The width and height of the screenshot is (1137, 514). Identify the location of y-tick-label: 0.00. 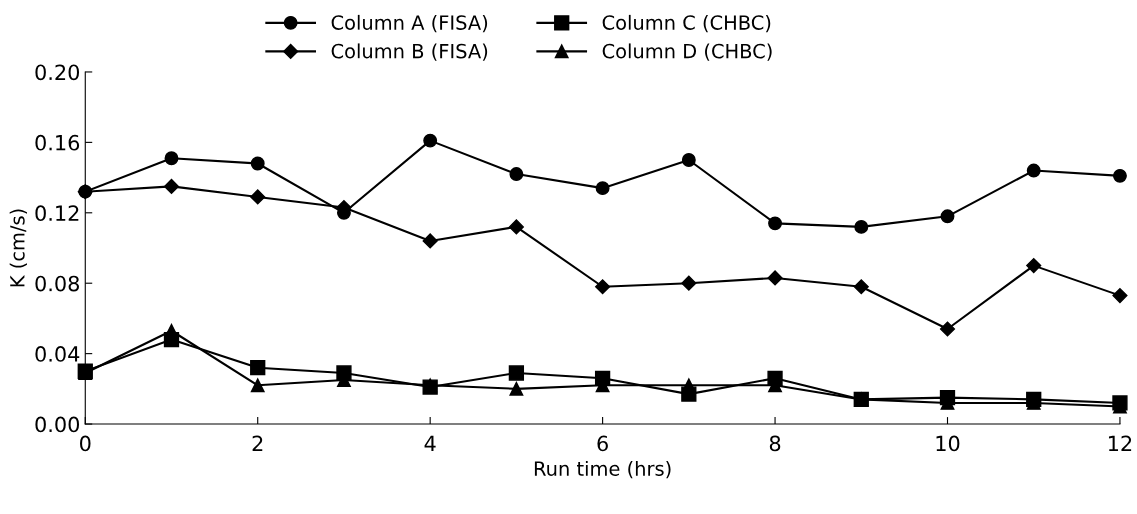
(57, 424).